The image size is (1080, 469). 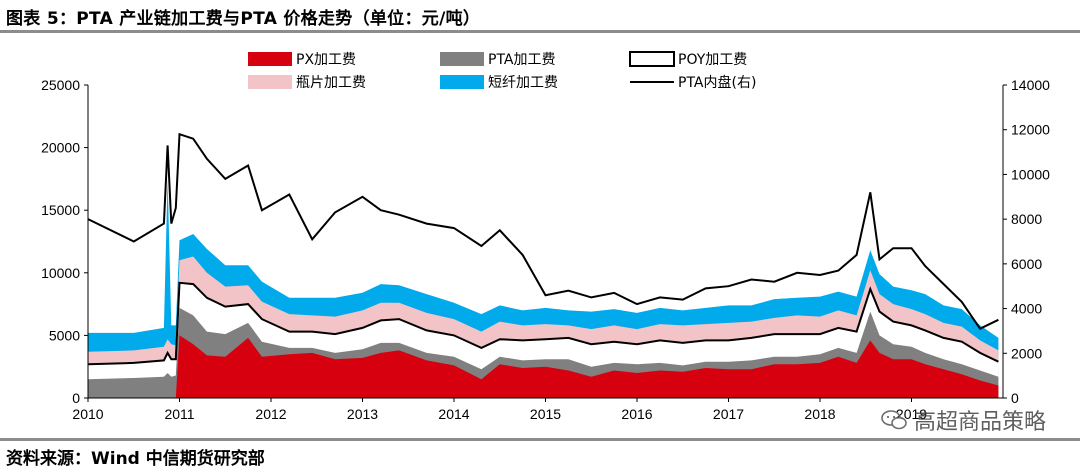 What do you see at coordinates (819, 414) in the screenshot?
I see `x-tick-label: 2018` at bounding box center [819, 414].